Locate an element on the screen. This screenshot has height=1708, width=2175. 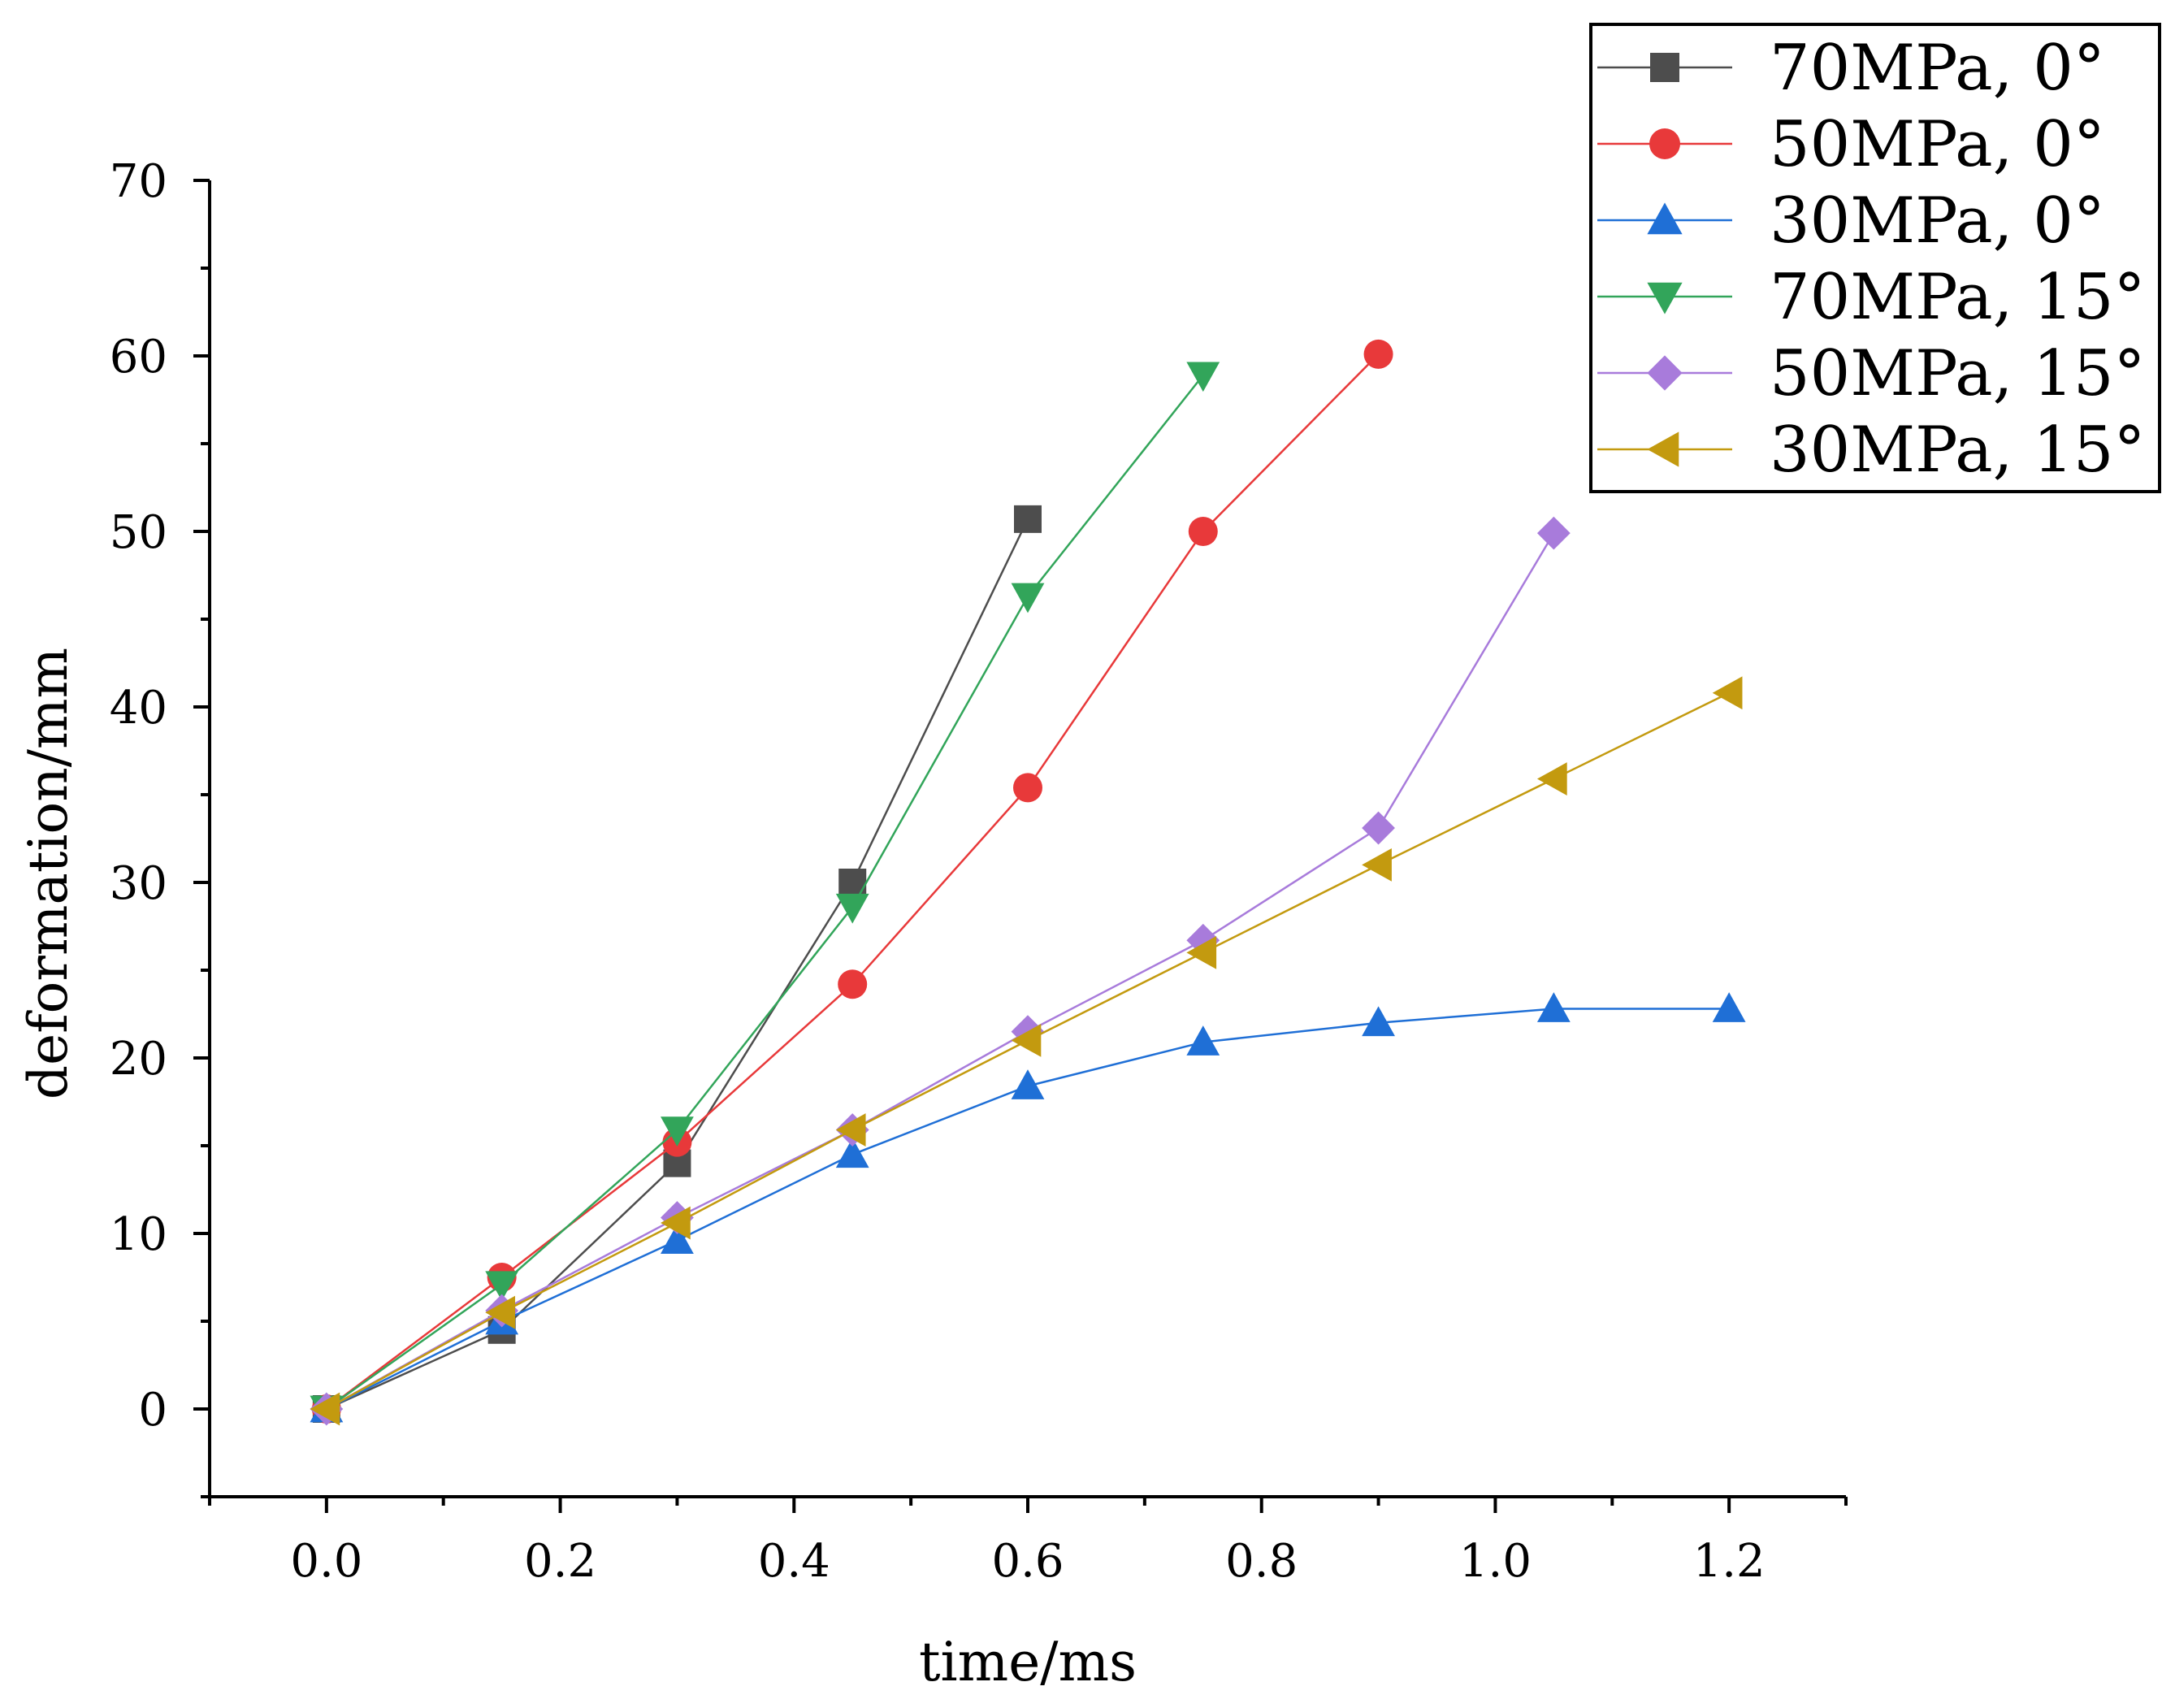
legend-label: 30MPa, 0° is located at coordinates (1938, 221).